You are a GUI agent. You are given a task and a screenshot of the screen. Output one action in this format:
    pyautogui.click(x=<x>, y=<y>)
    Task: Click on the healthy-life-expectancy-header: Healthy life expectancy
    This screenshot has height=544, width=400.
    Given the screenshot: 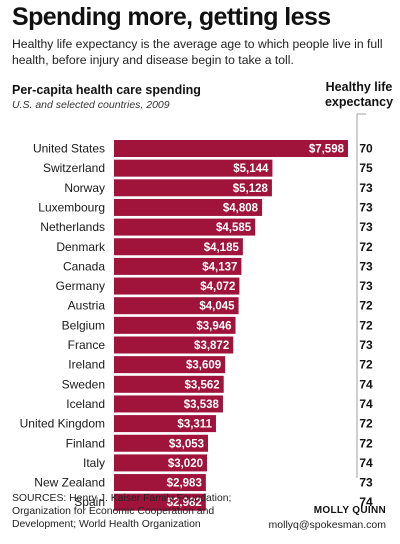 What is the action you would take?
    pyautogui.click(x=359, y=94)
    